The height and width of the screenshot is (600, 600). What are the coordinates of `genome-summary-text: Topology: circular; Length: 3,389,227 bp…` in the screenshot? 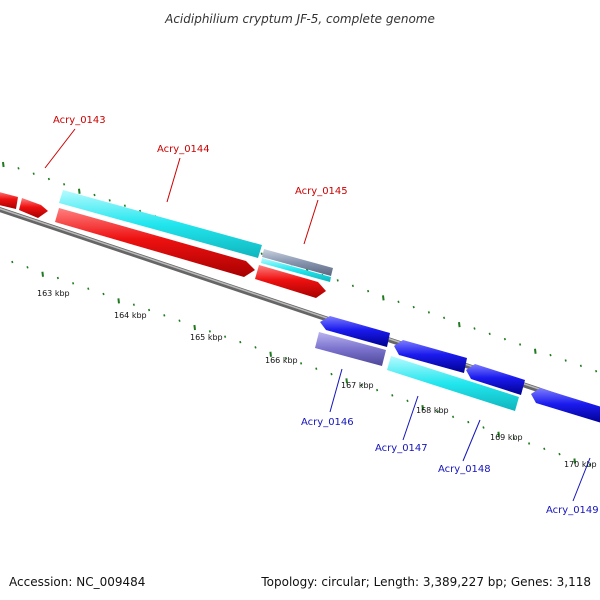 It's located at (425, 582).